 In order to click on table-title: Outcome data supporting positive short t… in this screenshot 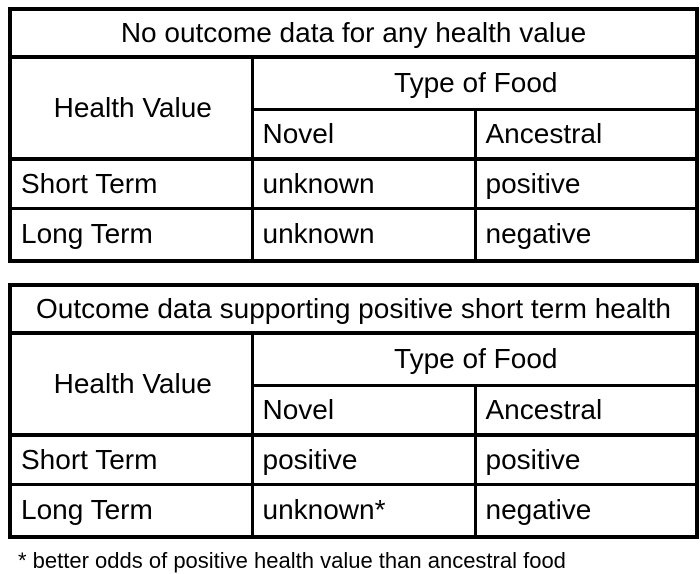, I will do `click(353, 309)`.